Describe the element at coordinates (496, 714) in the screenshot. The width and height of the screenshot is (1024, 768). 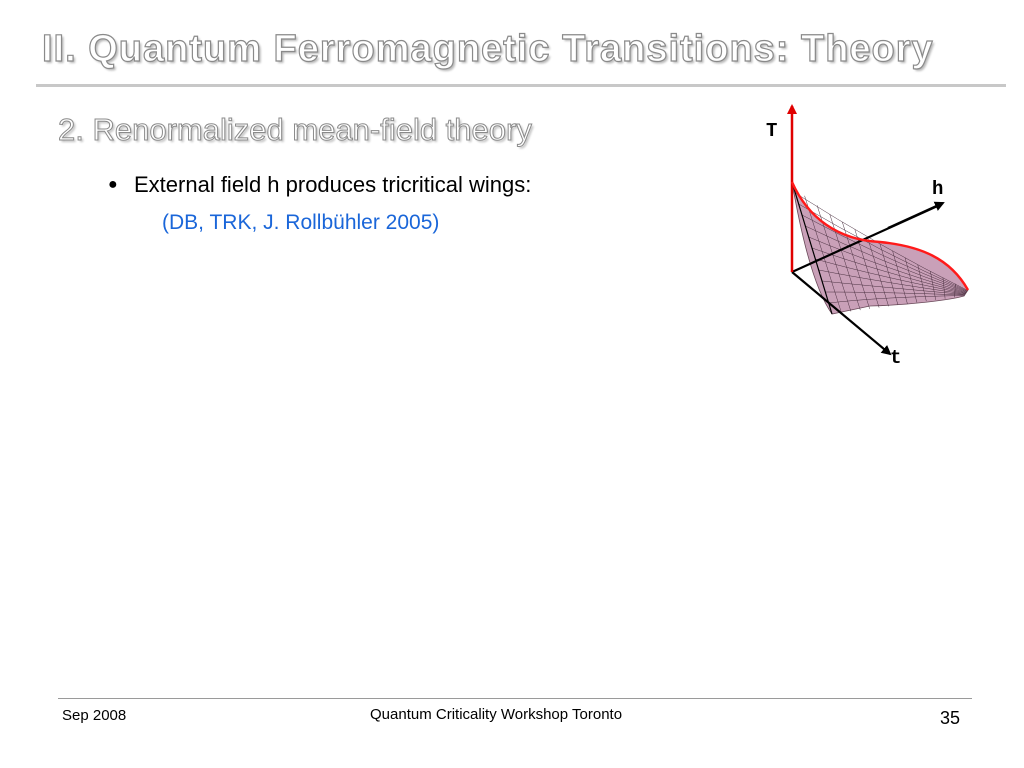
I see `footer-event: Quantum Criticality Workshop Toronto` at that location.